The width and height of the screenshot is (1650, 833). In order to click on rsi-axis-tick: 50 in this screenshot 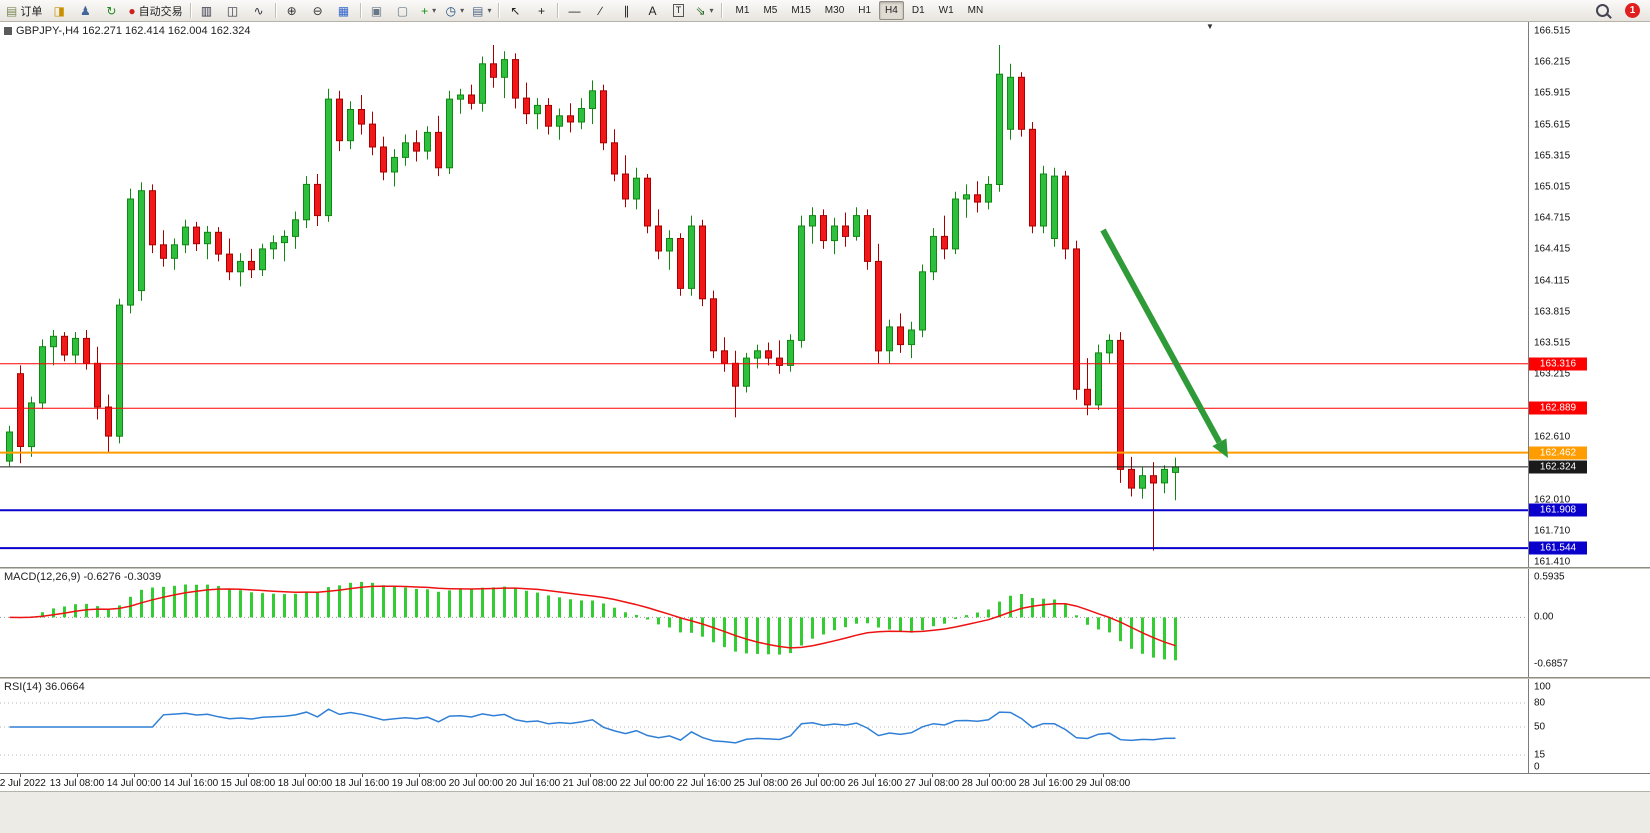, I will do `click(1540, 727)`.